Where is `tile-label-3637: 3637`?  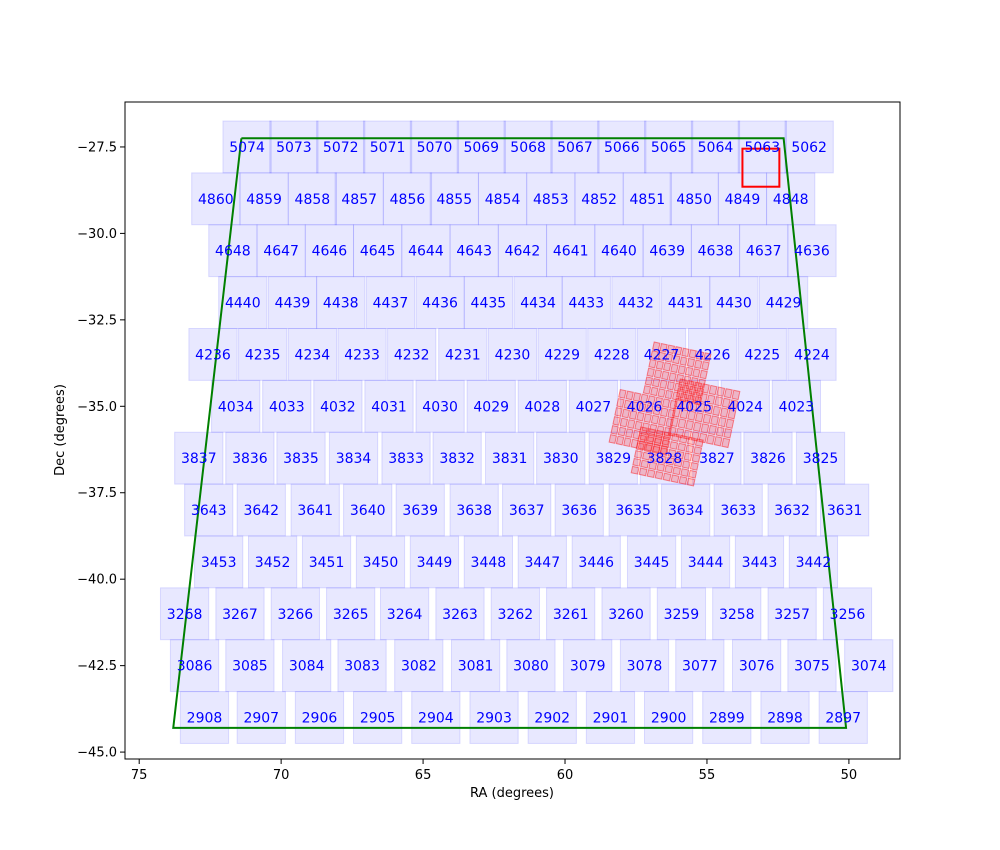
tile-label-3637: 3637 is located at coordinates (527, 511).